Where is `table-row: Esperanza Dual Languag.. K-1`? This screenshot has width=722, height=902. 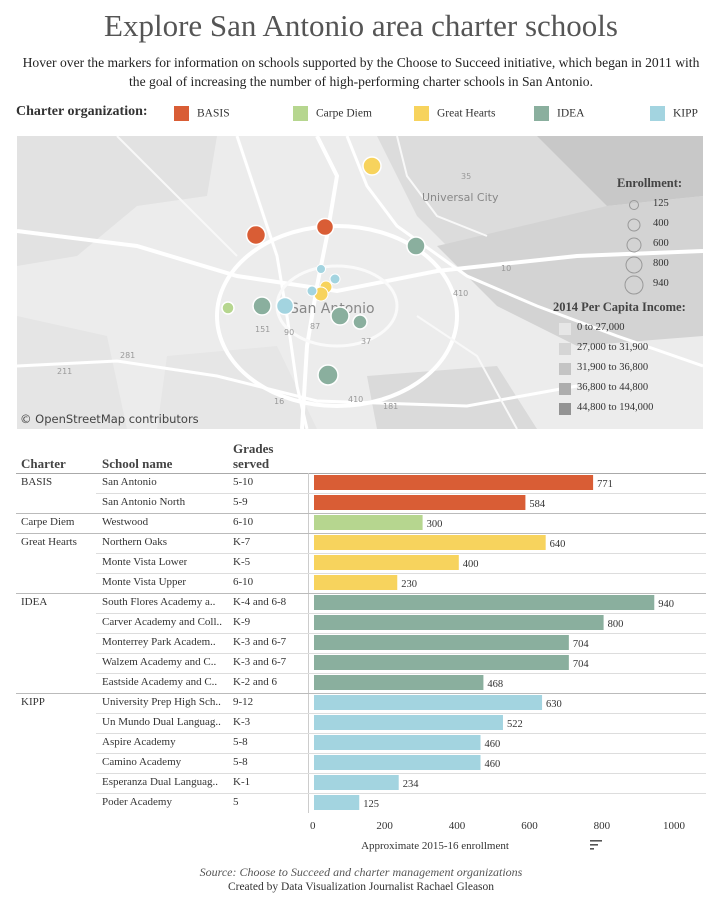 table-row: Esperanza Dual Languag.. K-1 is located at coordinates (361, 783).